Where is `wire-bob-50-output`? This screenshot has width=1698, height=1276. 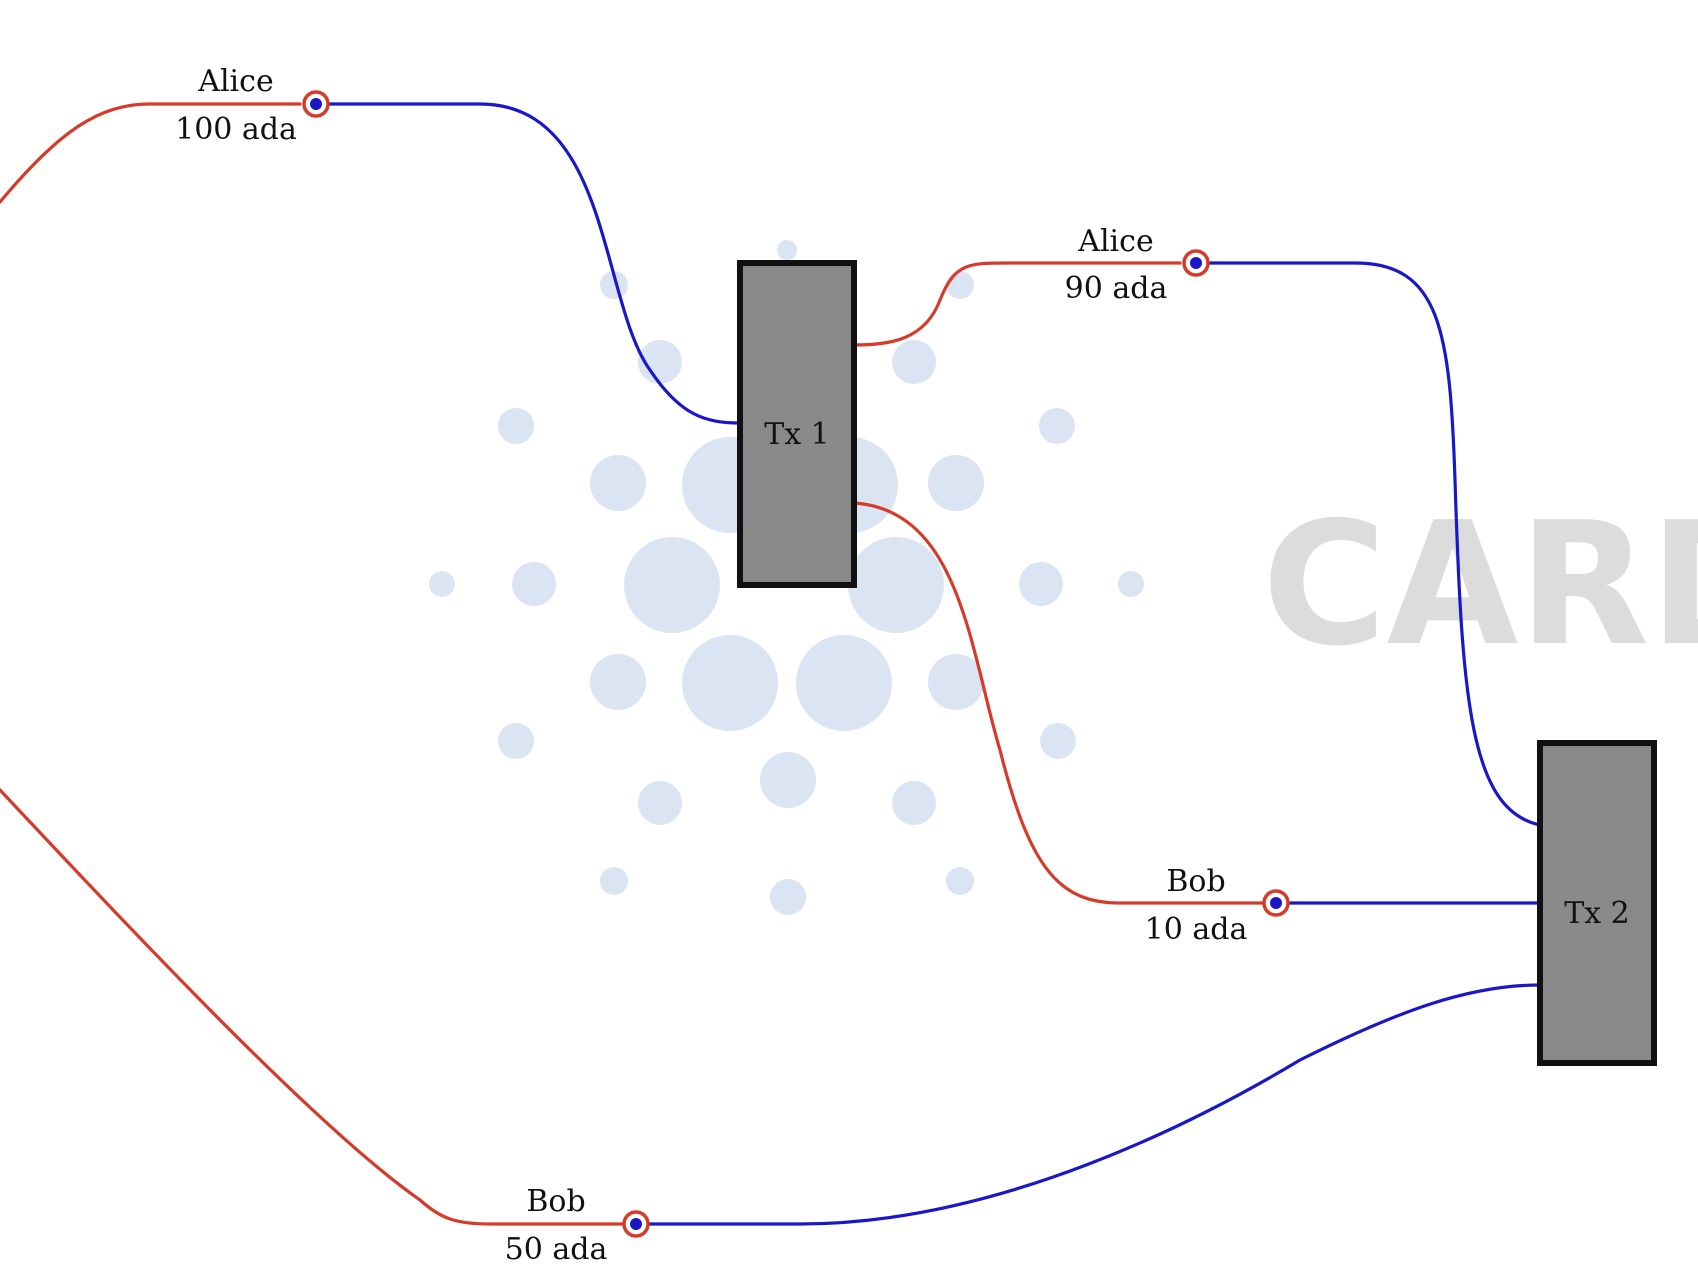
wire-bob-50-output is located at coordinates (313, 1007).